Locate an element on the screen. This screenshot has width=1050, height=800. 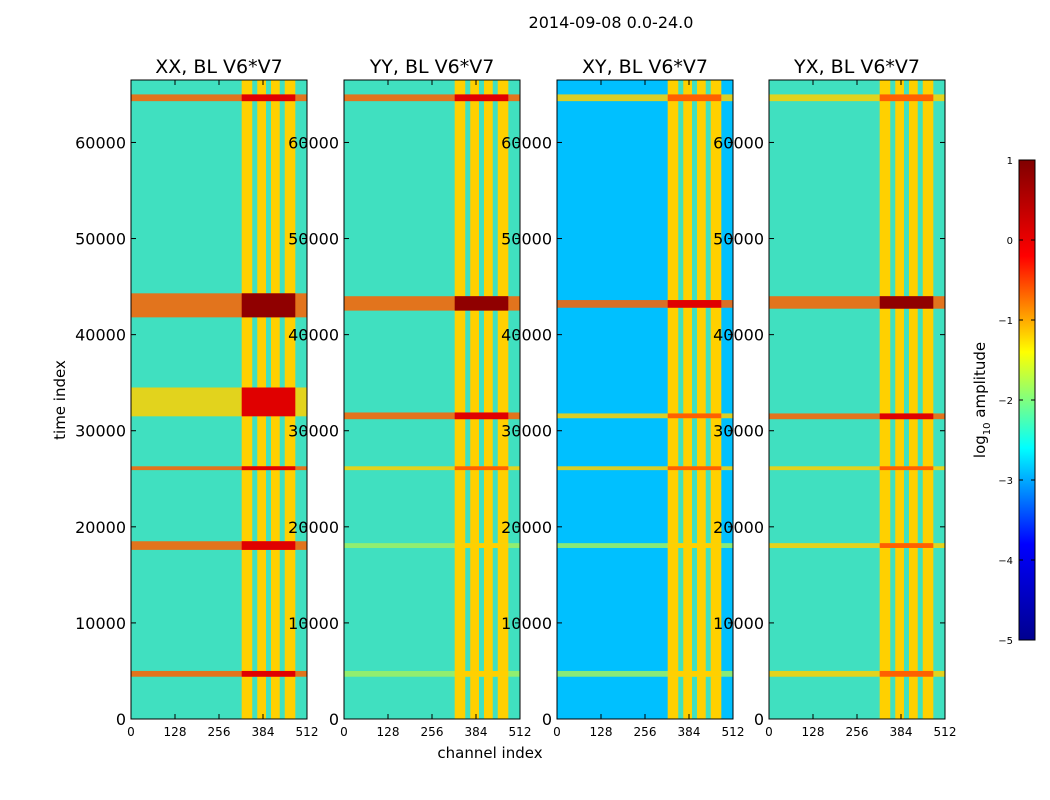
colorbar-label-sub: 10 is located at coordinates (987, 428).